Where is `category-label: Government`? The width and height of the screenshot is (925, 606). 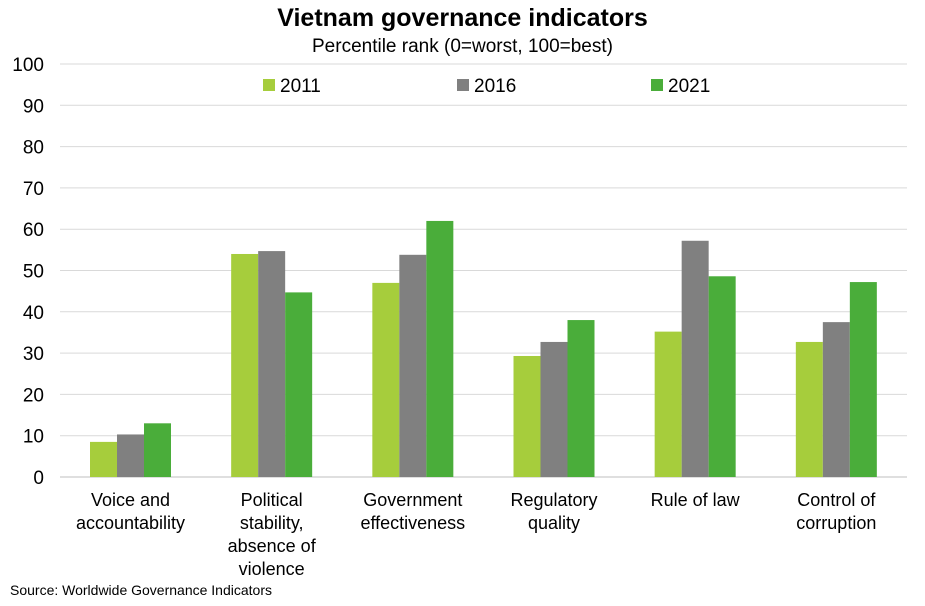 category-label: Government is located at coordinates (412, 500).